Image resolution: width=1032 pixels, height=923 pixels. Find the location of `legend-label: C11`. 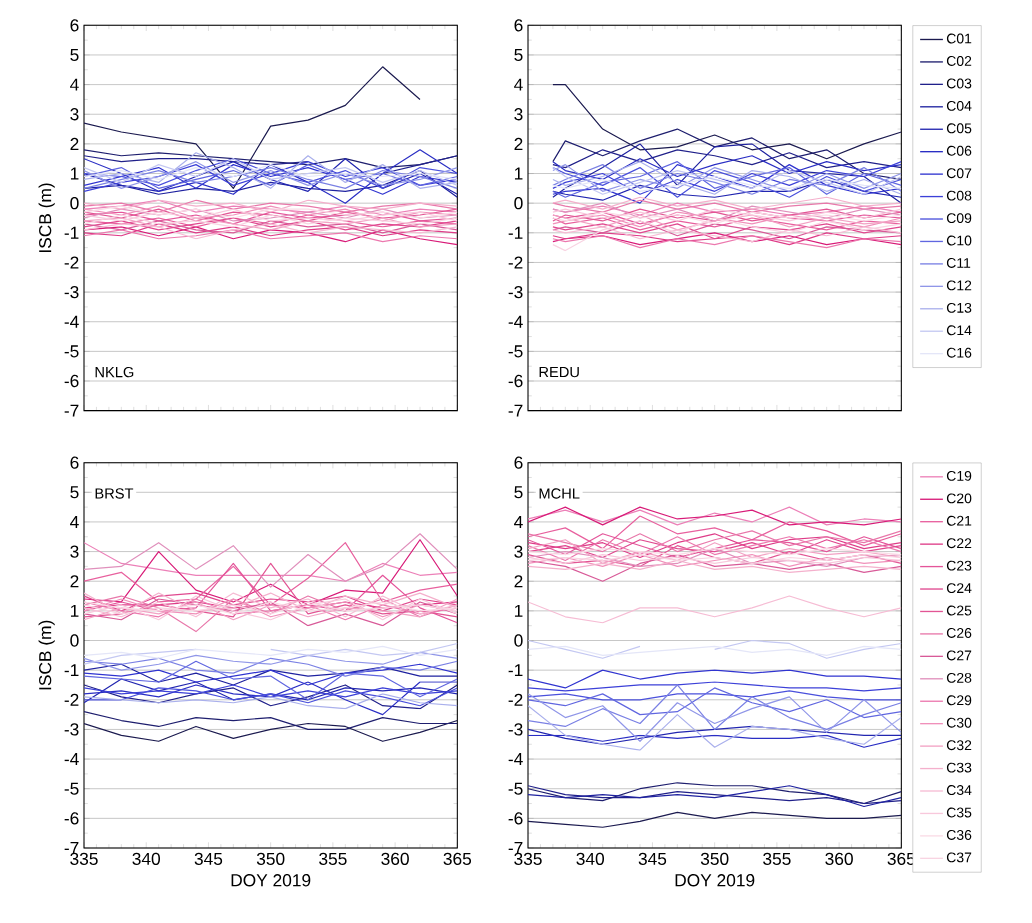

legend-label: C11 is located at coordinates (958, 263).